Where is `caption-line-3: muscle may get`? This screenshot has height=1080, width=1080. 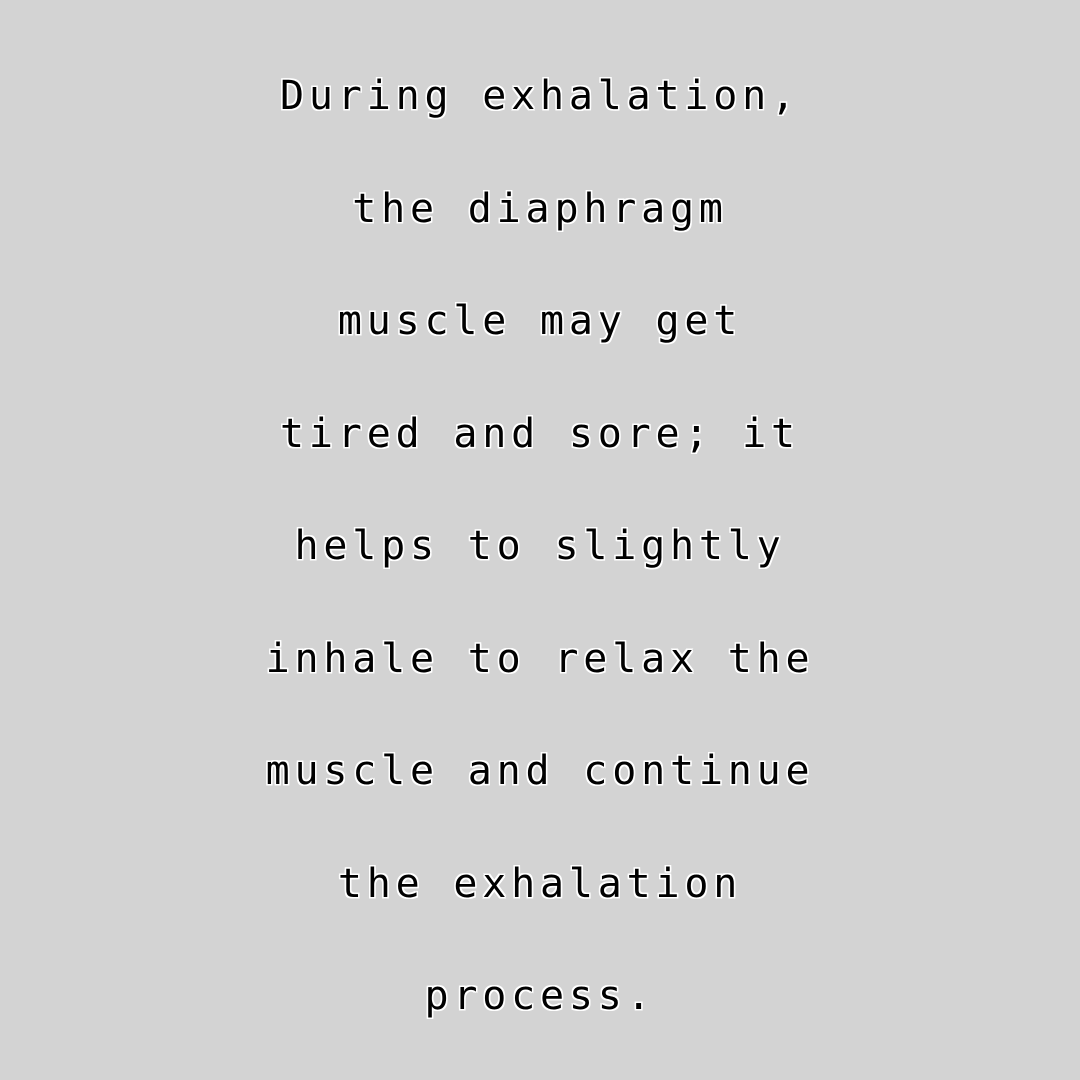 caption-line-3: muscle may get is located at coordinates (540, 321).